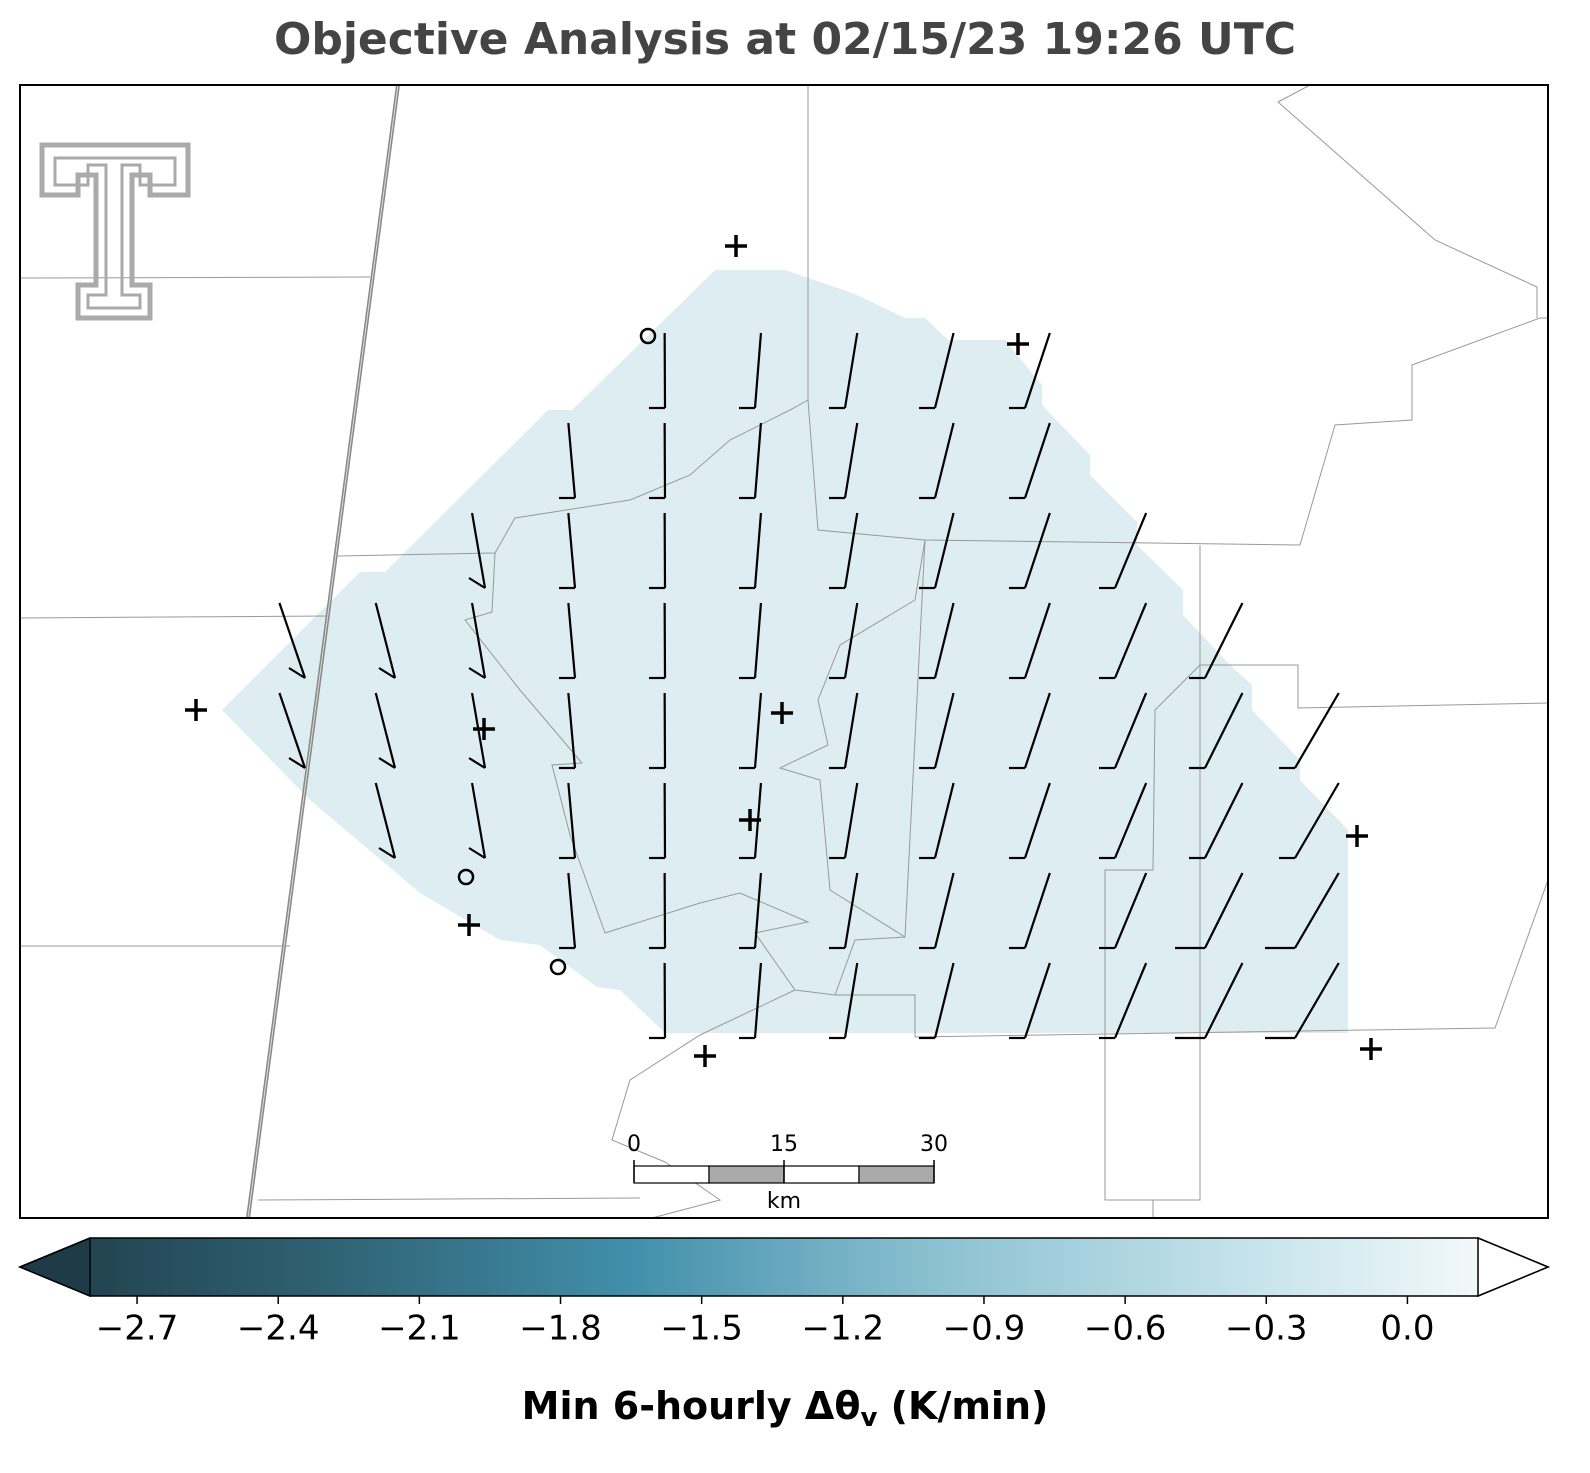 This screenshot has height=1473, width=1590. I want to click on colorbar-tick-label: −2.1, so click(419, 1329).